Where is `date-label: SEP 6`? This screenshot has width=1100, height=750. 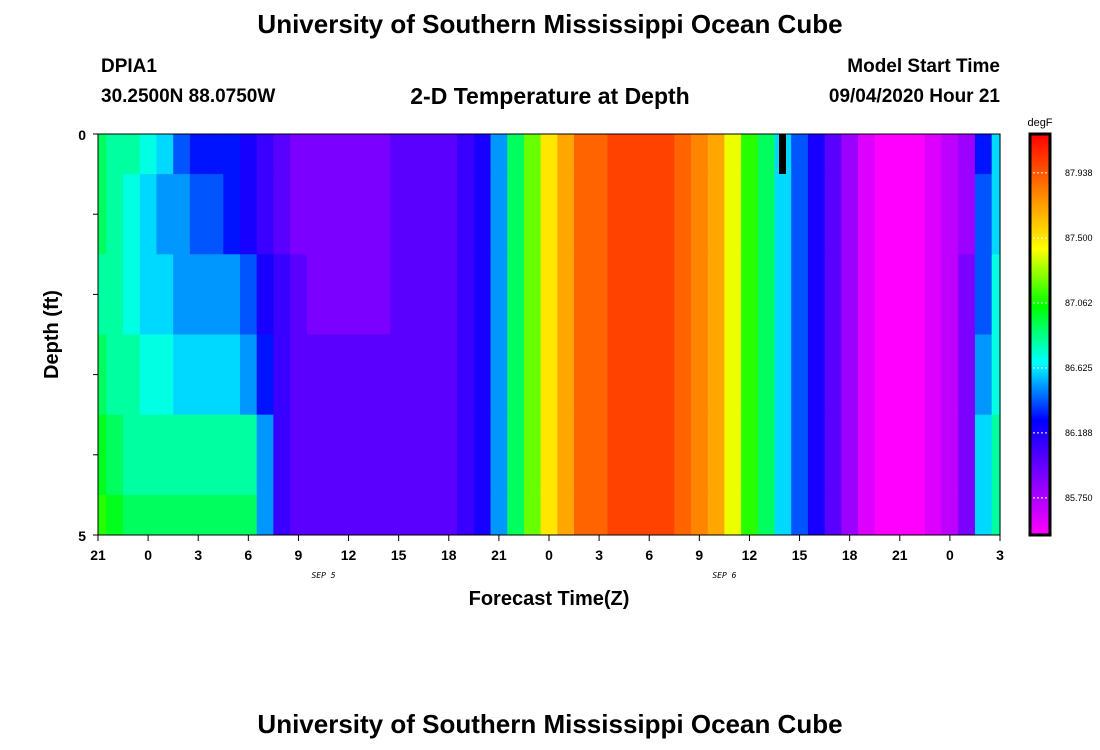
date-label: SEP 6 is located at coordinates (724, 575).